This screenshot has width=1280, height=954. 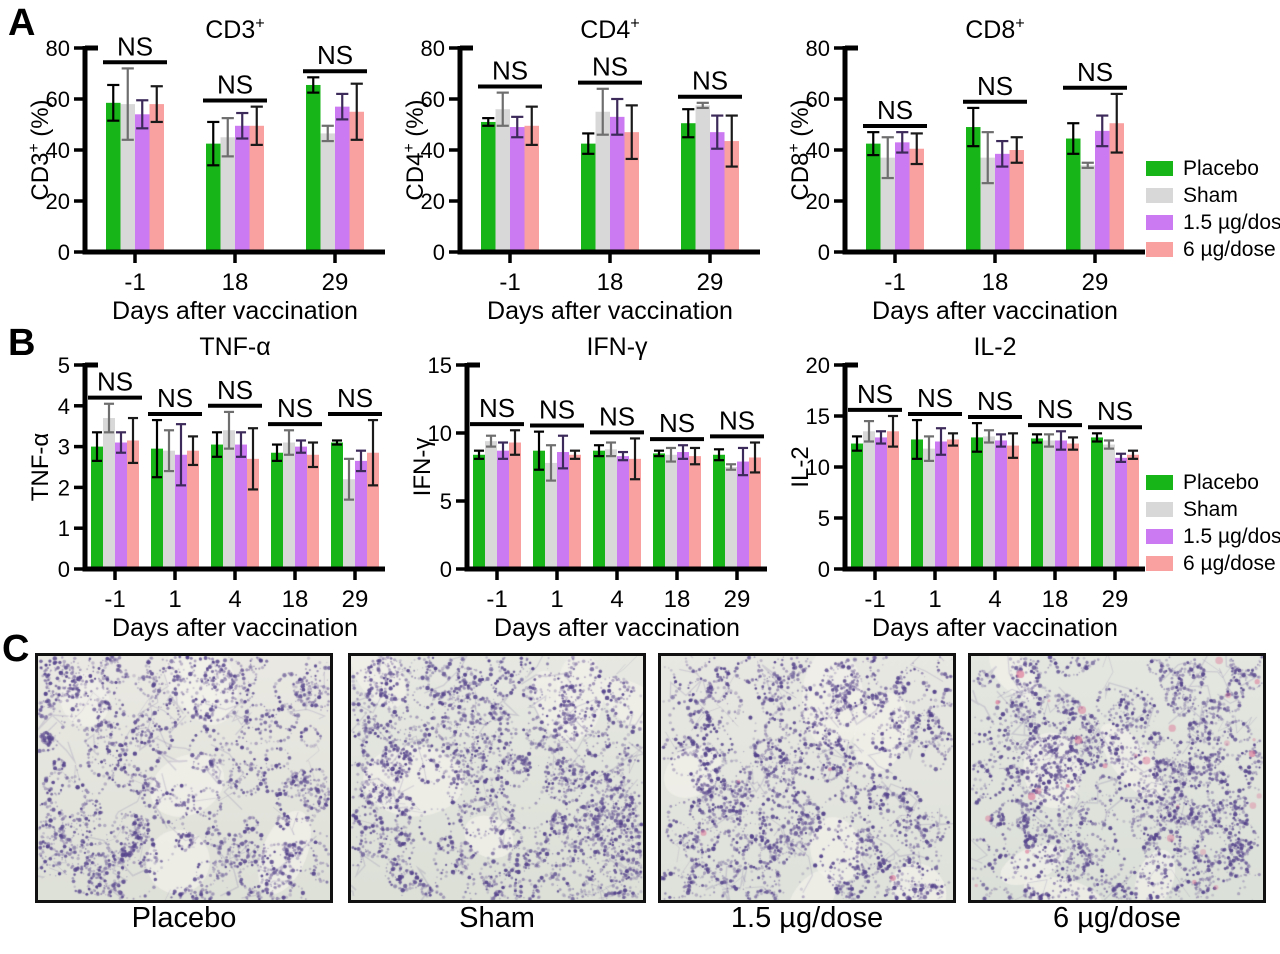 What do you see at coordinates (695, 512) in the screenshot?
I see `bar-ifn-g3-s3` at bounding box center [695, 512].